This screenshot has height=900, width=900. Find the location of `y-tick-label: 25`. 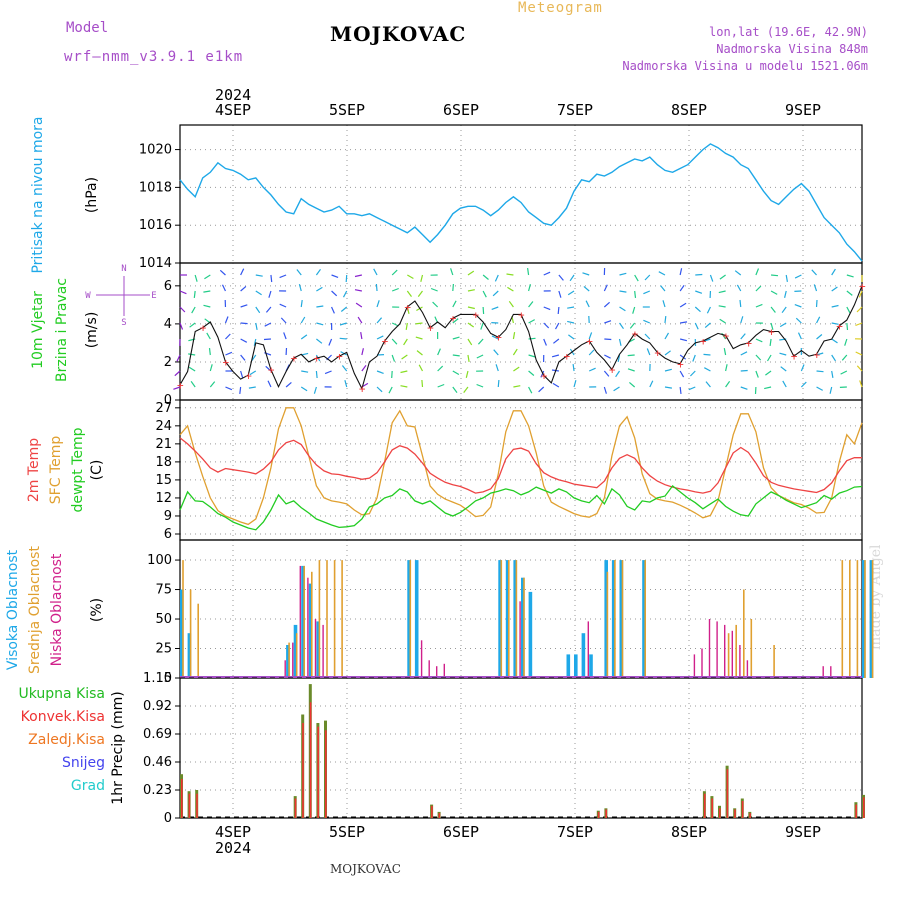

y-tick-label: 25 is located at coordinates (163, 649).